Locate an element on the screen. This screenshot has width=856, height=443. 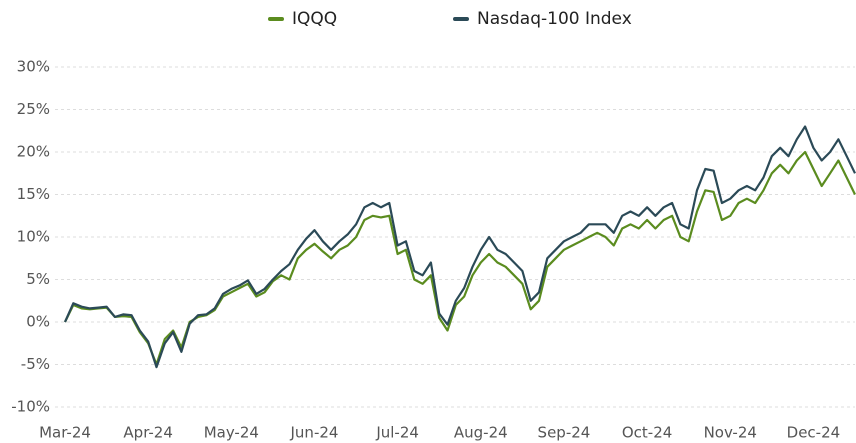
legend-label: Nasdaq-100 Index is located at coordinates (554, 19).